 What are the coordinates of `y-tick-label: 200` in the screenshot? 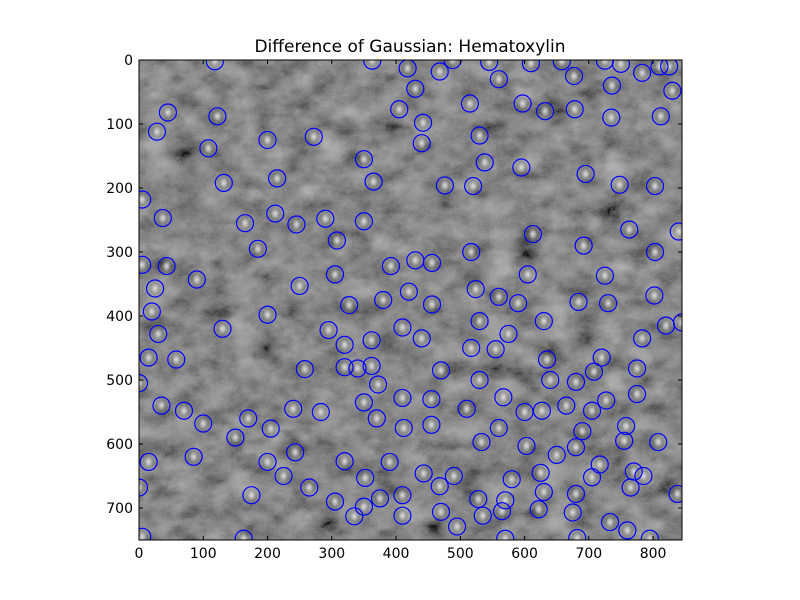 It's located at (119, 189).